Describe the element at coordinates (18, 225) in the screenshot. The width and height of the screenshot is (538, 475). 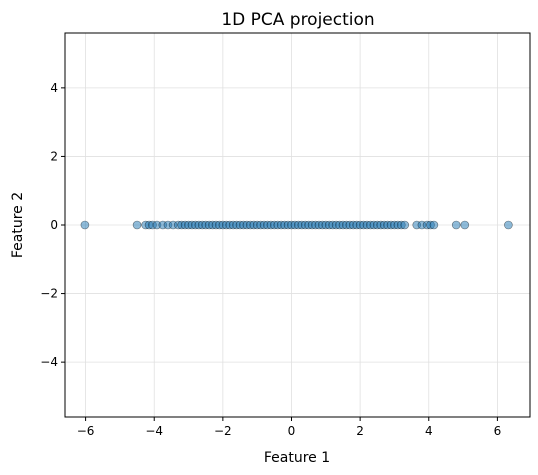
I see `y-axis-label: Feature 2` at that location.